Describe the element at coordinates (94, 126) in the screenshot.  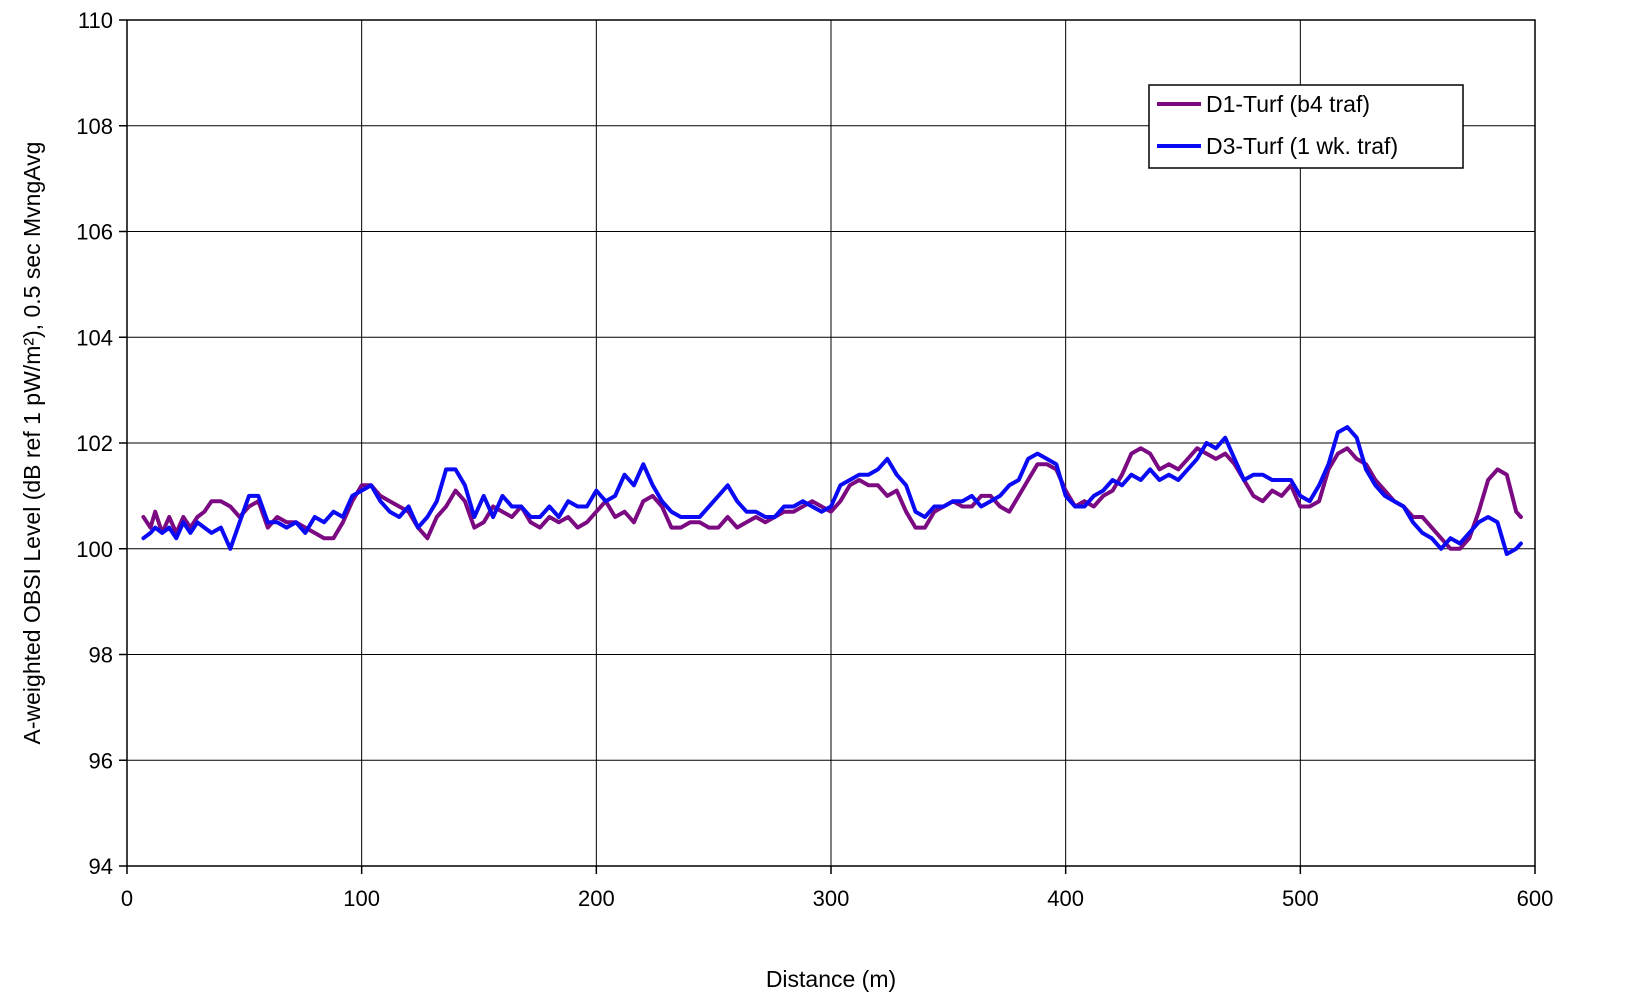
I see `y-tick-label: 108` at that location.